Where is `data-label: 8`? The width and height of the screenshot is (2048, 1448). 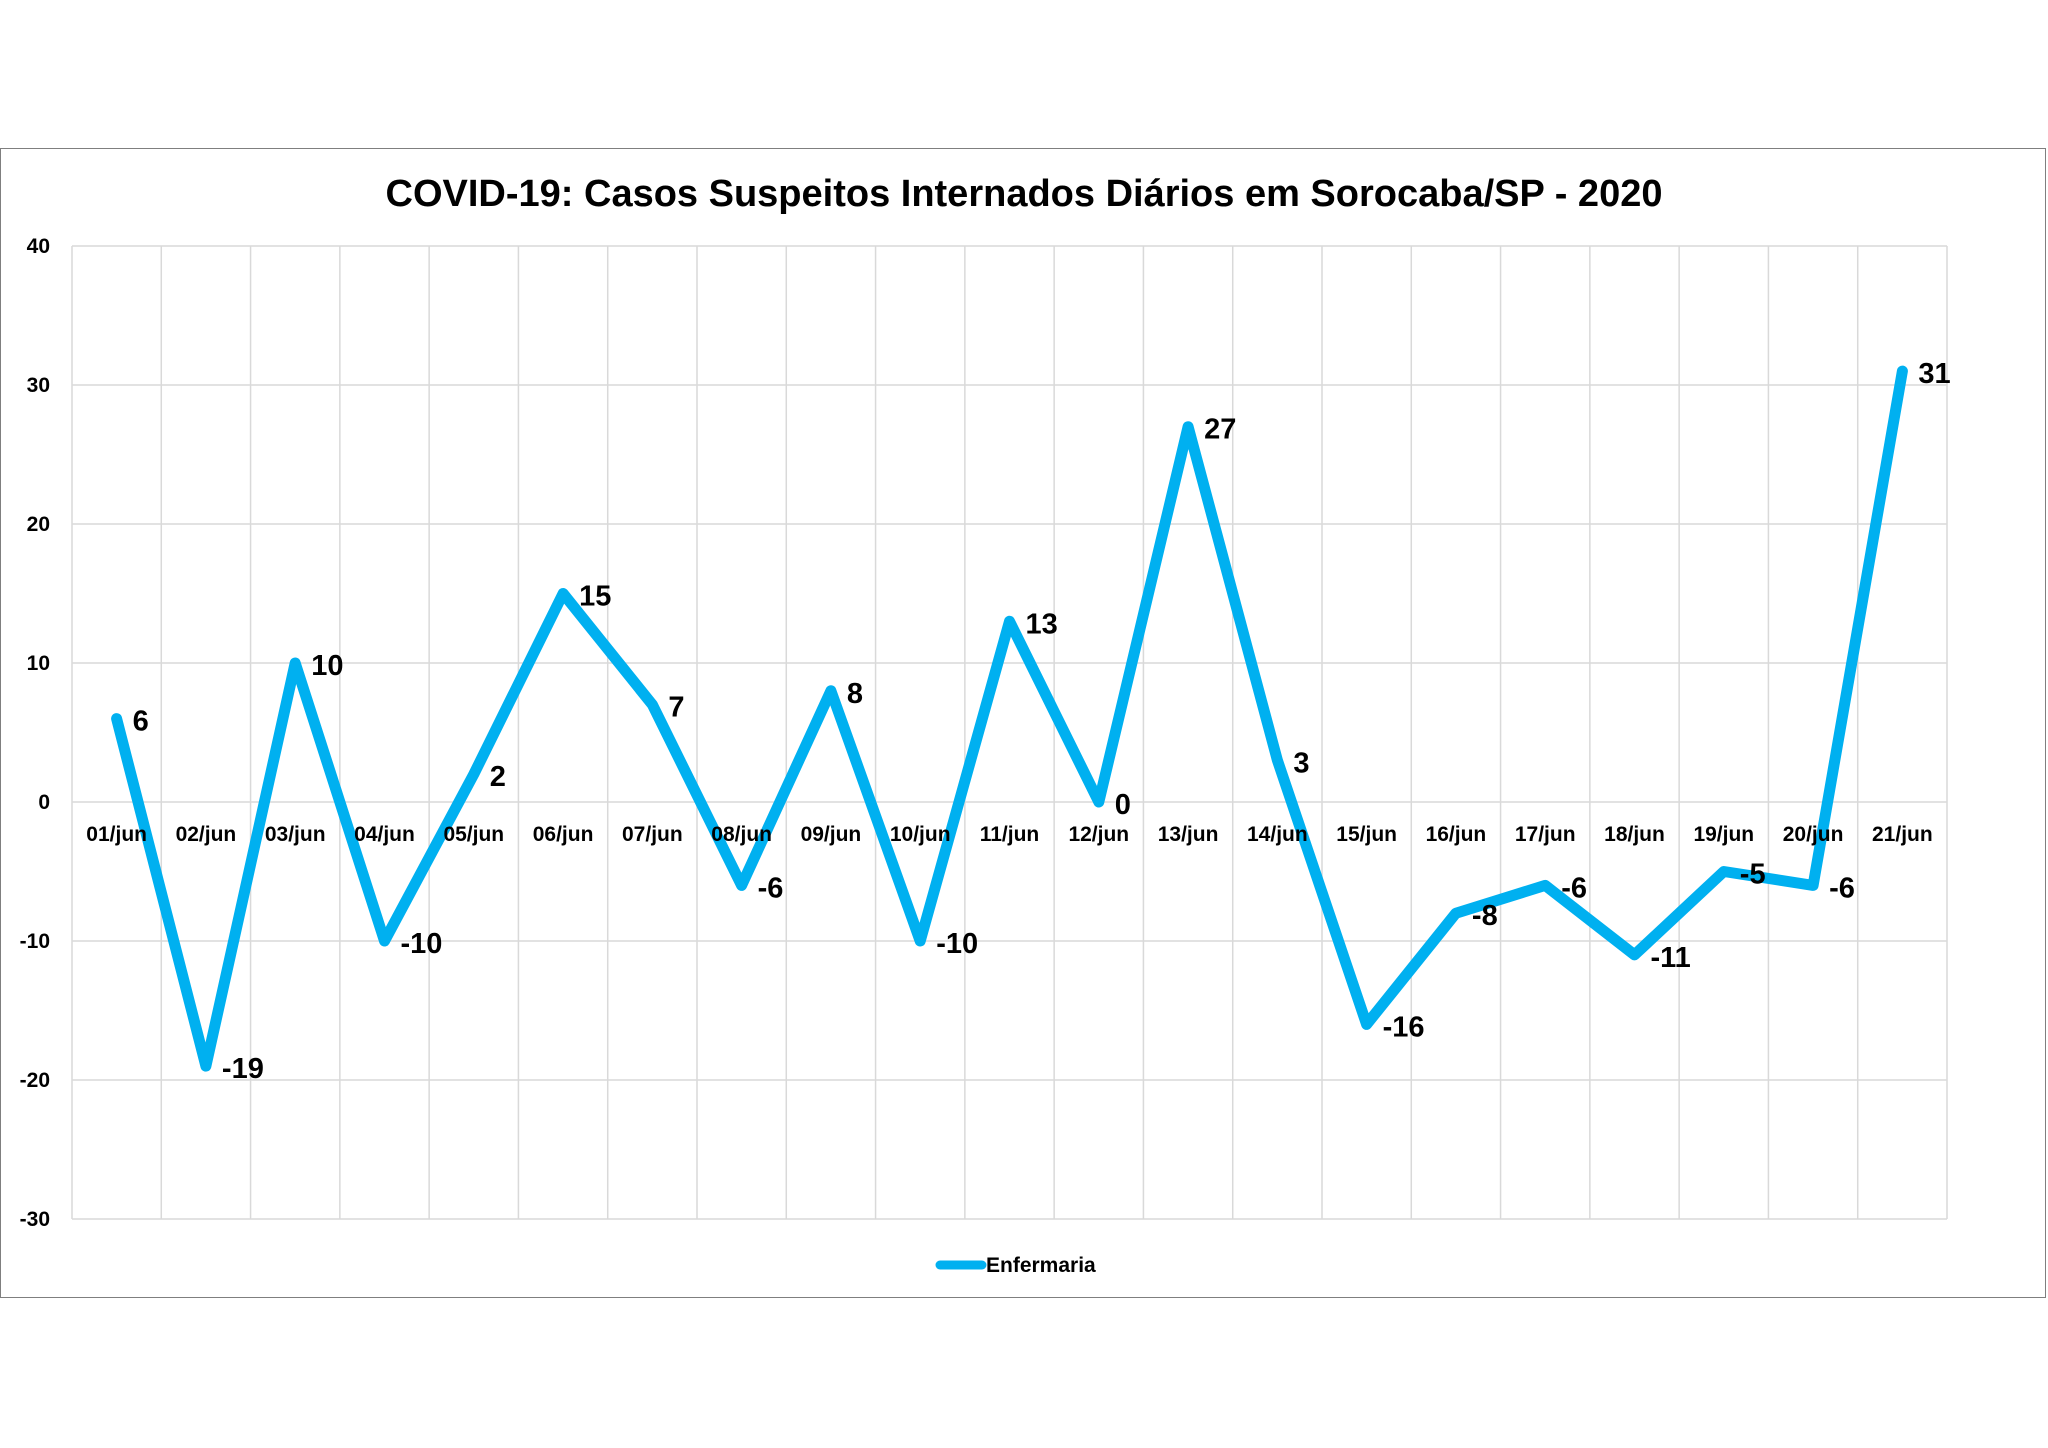
data-label: 8 is located at coordinates (855, 694).